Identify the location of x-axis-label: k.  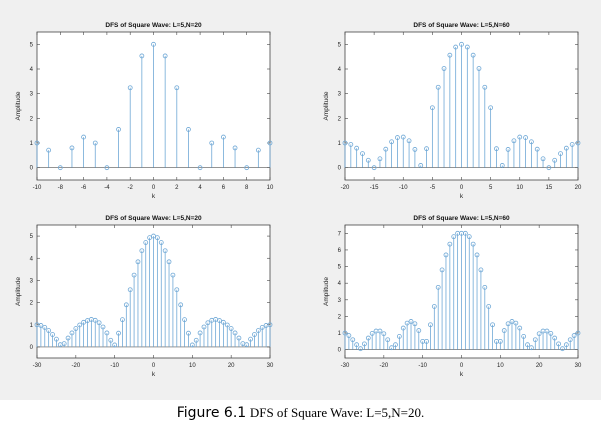
(154, 374).